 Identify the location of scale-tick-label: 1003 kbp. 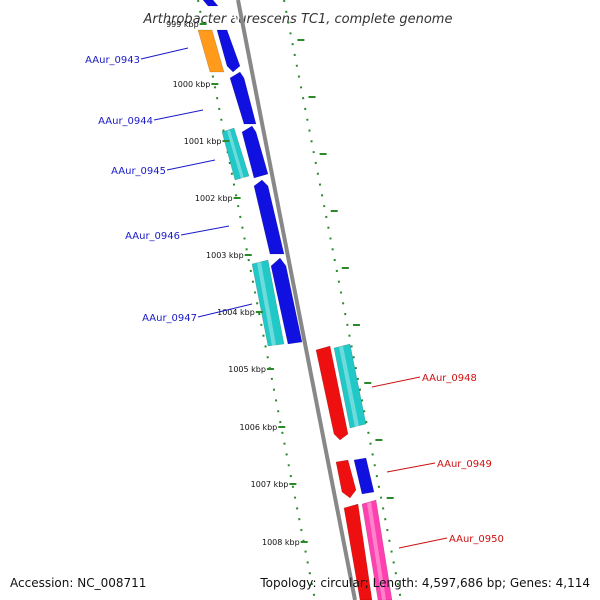
(225, 255).